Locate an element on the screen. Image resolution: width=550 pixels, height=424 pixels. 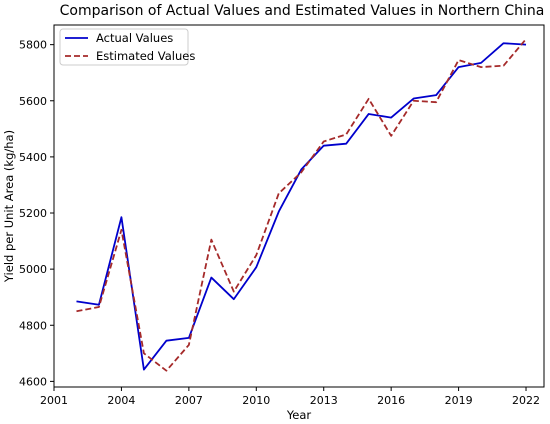
x-tick-label: 2016 is located at coordinates (391, 400).